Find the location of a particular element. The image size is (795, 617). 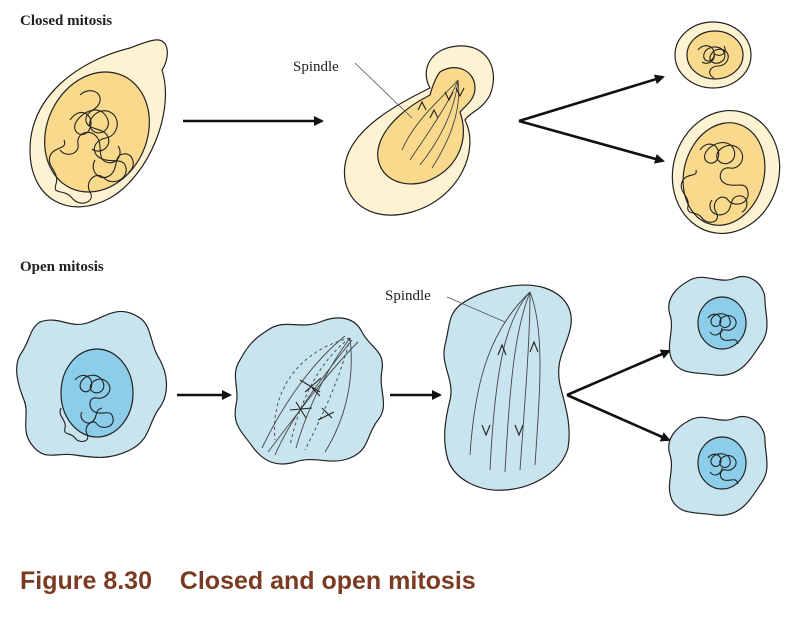

closed-daughter-small is located at coordinates (713, 55).